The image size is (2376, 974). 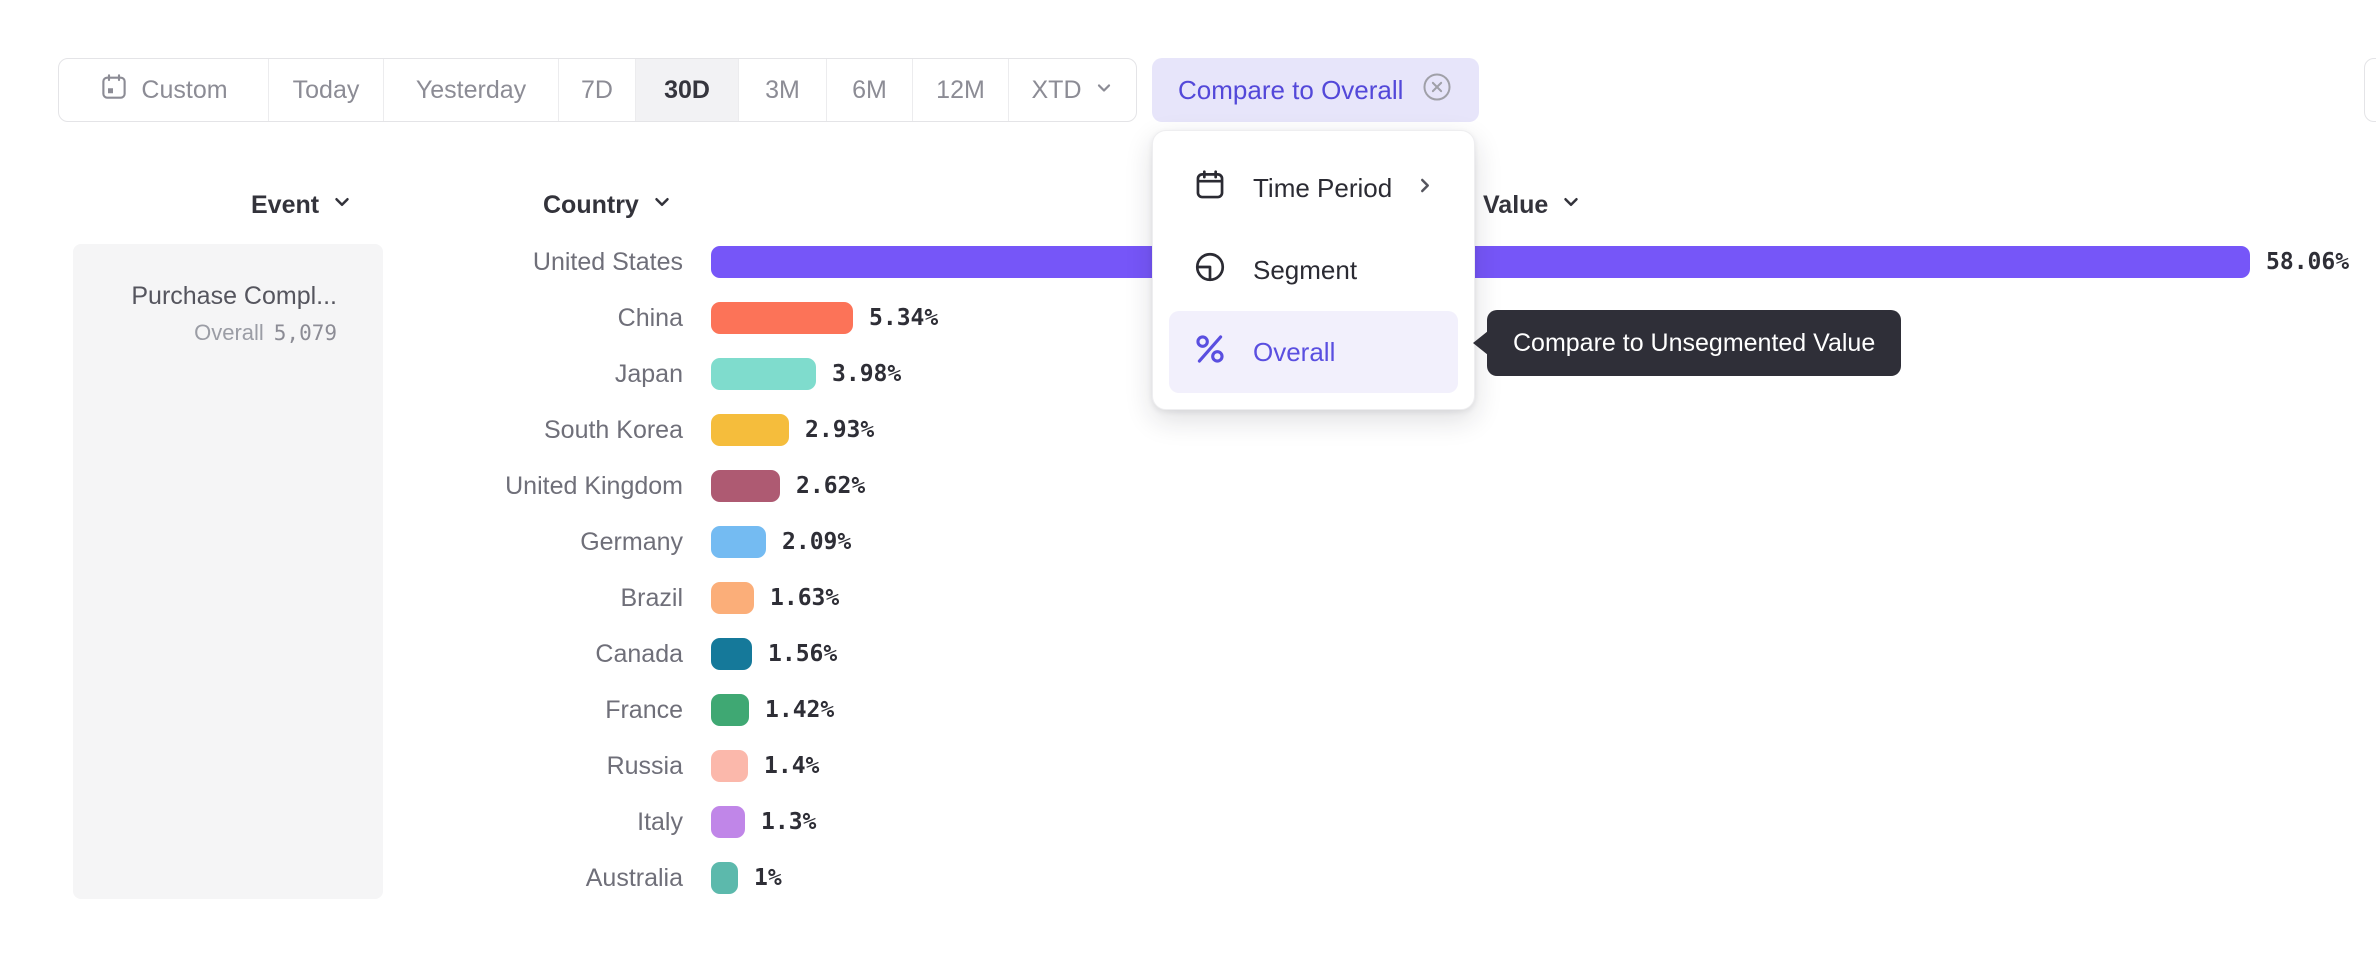 I want to click on menu-item-label: Segment, so click(x=1305, y=269).